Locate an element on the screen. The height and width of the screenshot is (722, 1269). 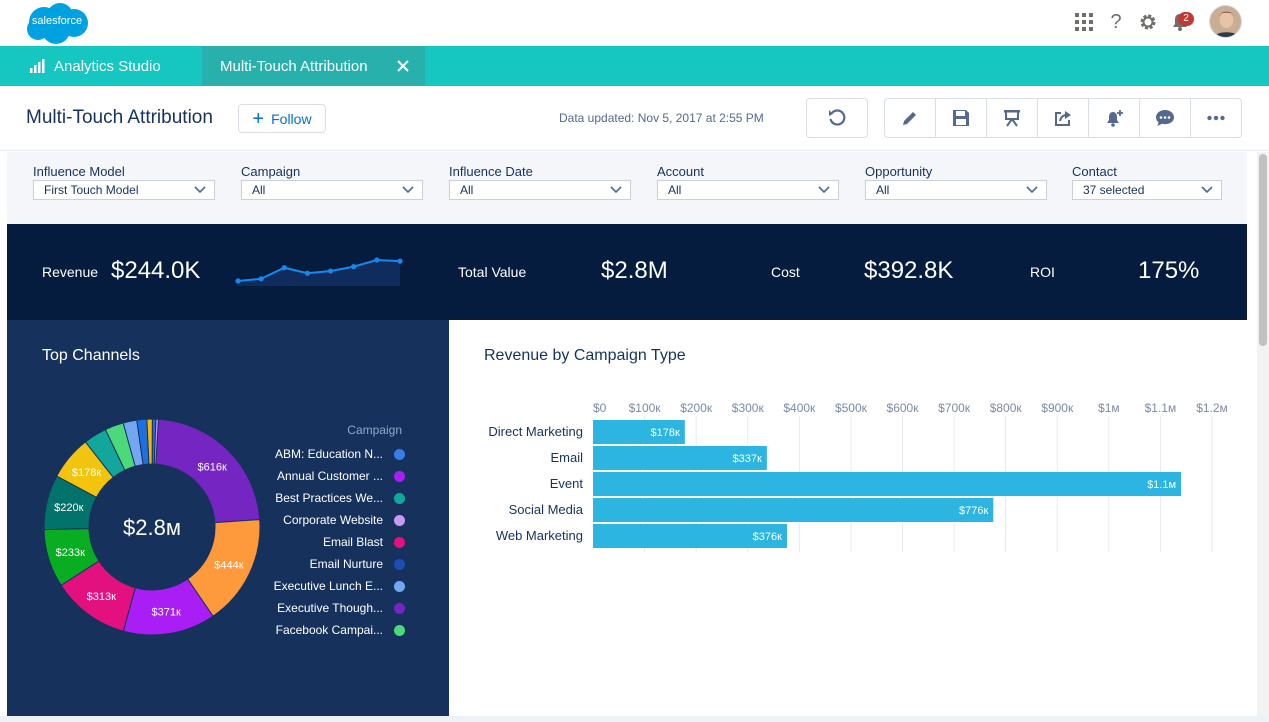
filter-value: First Touch Model is located at coordinates (91, 190).